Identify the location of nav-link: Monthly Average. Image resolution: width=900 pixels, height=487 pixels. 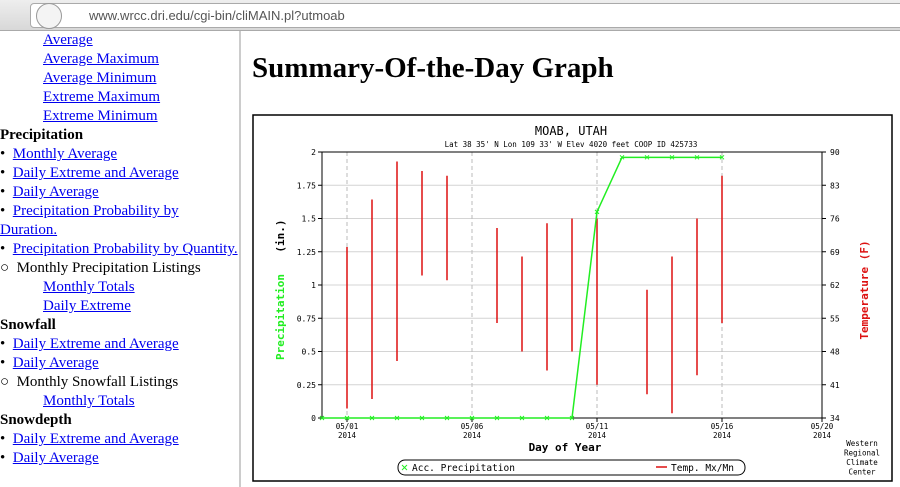
(65, 154).